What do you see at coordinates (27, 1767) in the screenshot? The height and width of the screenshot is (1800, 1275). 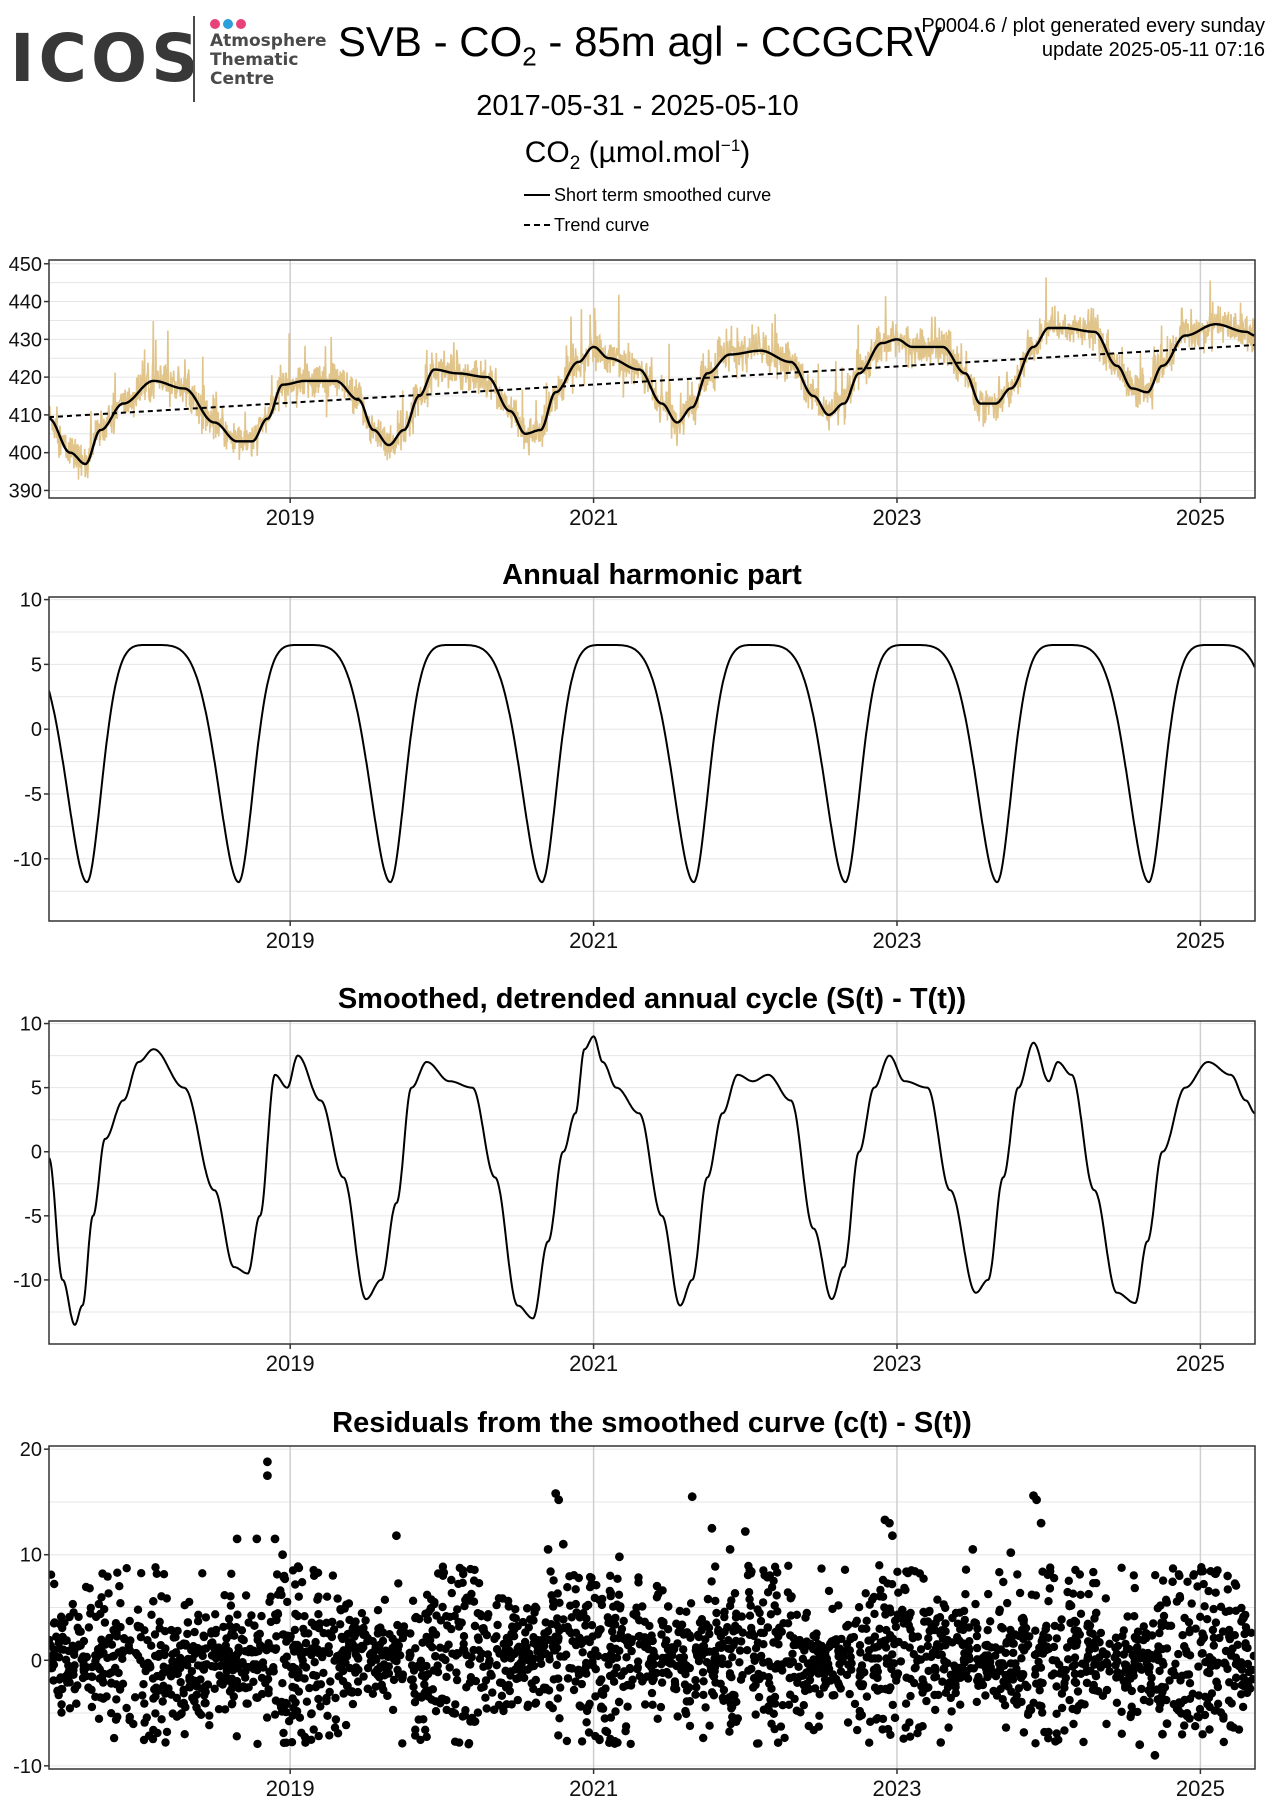 I see `y-tick-label: -10` at bounding box center [27, 1767].